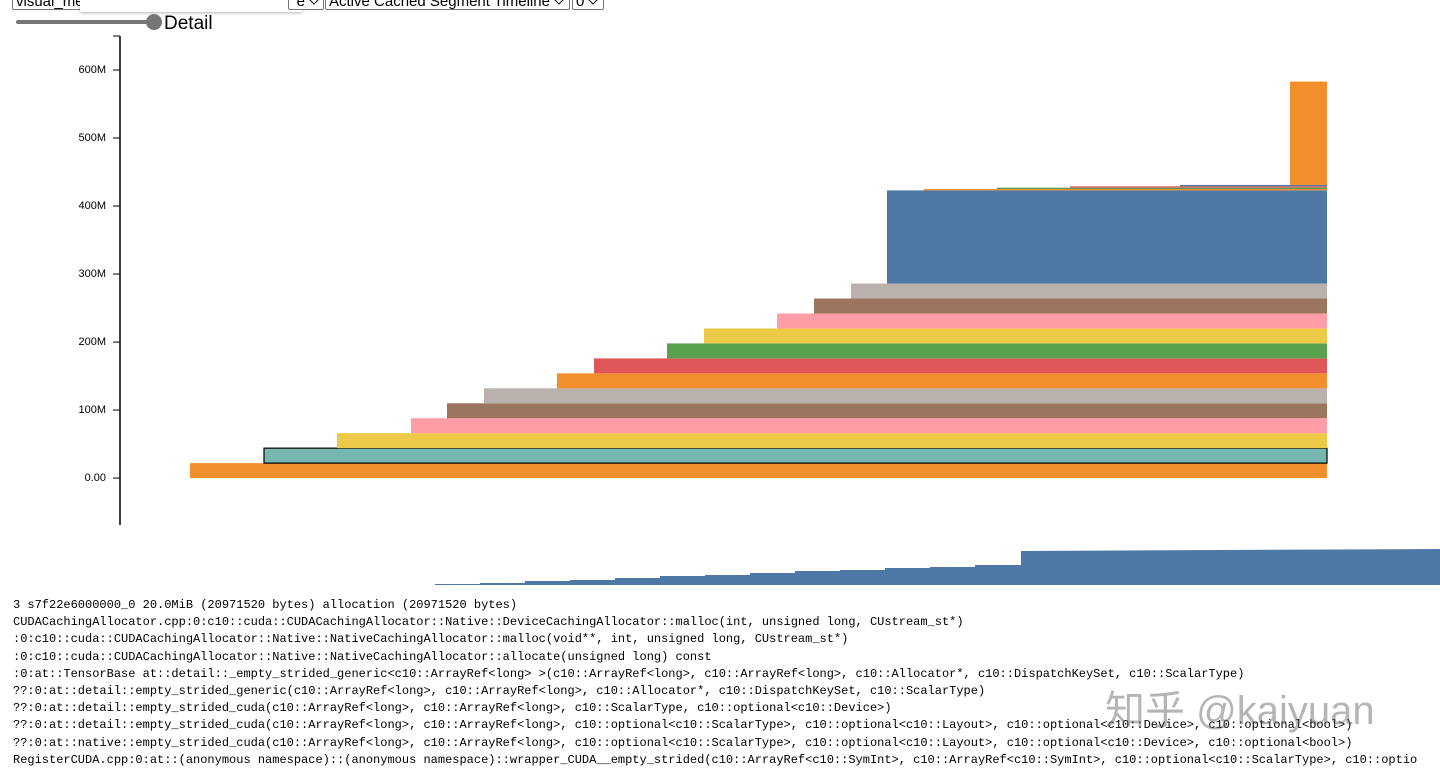 This screenshot has width=1440, height=768. I want to click on y-tick-label: 300M, so click(92, 274).